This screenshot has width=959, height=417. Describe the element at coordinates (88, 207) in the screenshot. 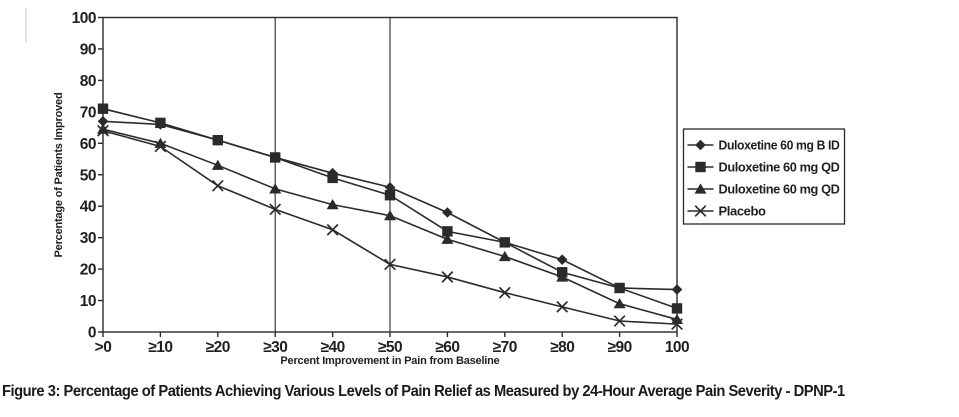

I see `y-tick-label: 40` at that location.